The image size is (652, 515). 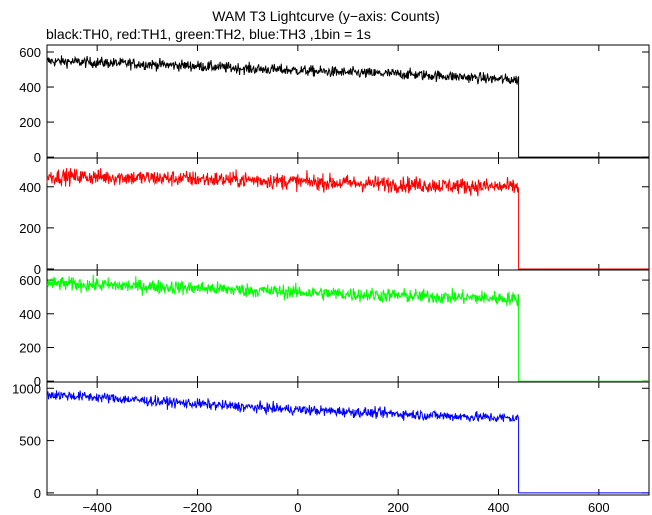 What do you see at coordinates (30, 122) in the screenshot?
I see `y-tick-label-TH0: 200` at bounding box center [30, 122].